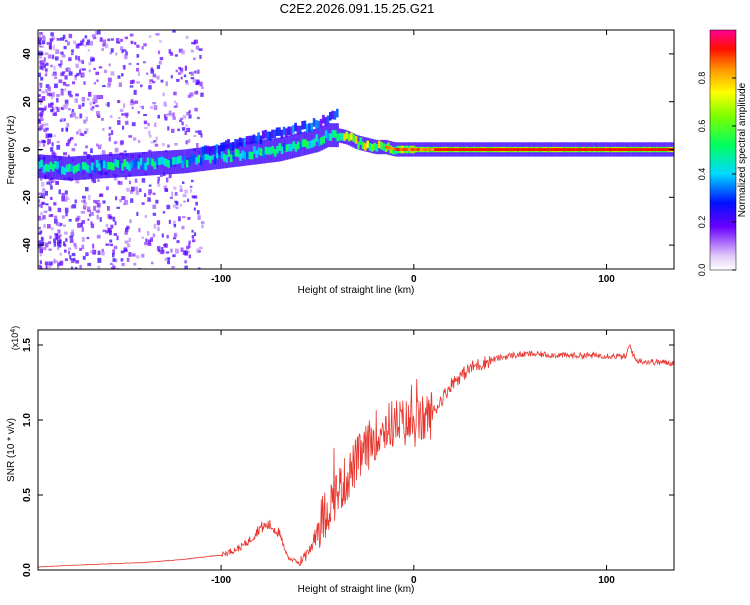  What do you see at coordinates (11, 450) in the screenshot?
I see `snr-y-axis-label: SNR (10 * v/v)` at bounding box center [11, 450].